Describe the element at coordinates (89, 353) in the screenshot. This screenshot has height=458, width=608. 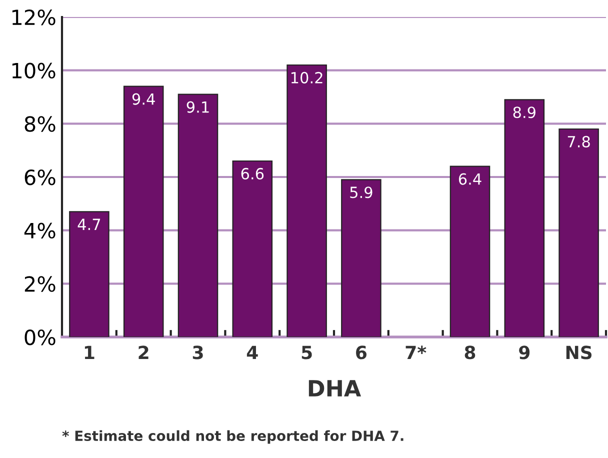
I see `x-tick-label: 1` at that location.